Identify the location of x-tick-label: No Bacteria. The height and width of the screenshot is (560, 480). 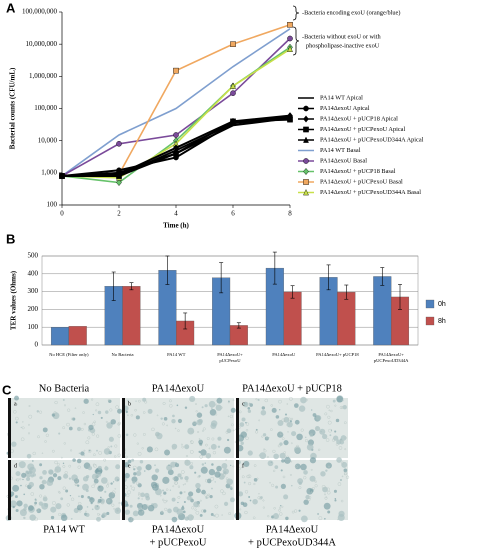
(123, 354).